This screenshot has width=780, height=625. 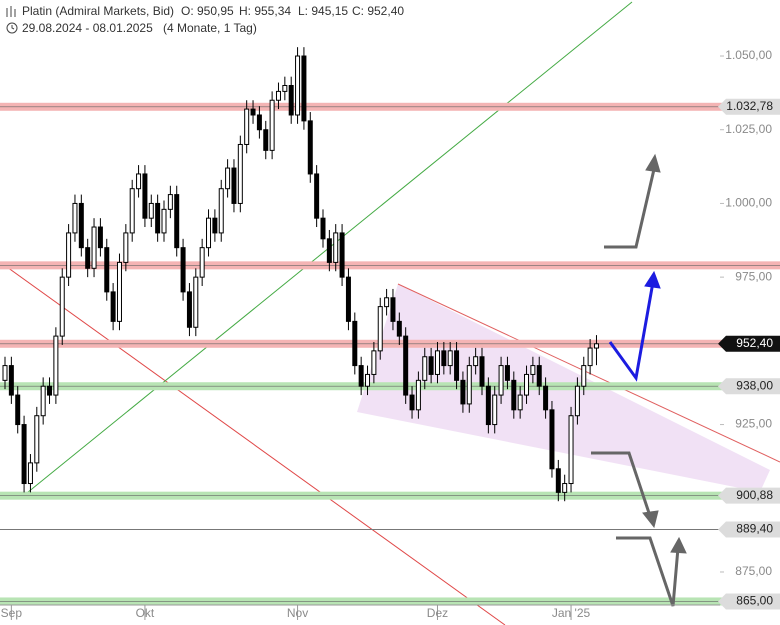 What do you see at coordinates (297, 613) in the screenshot?
I see `x-tick-label: Nov` at bounding box center [297, 613].